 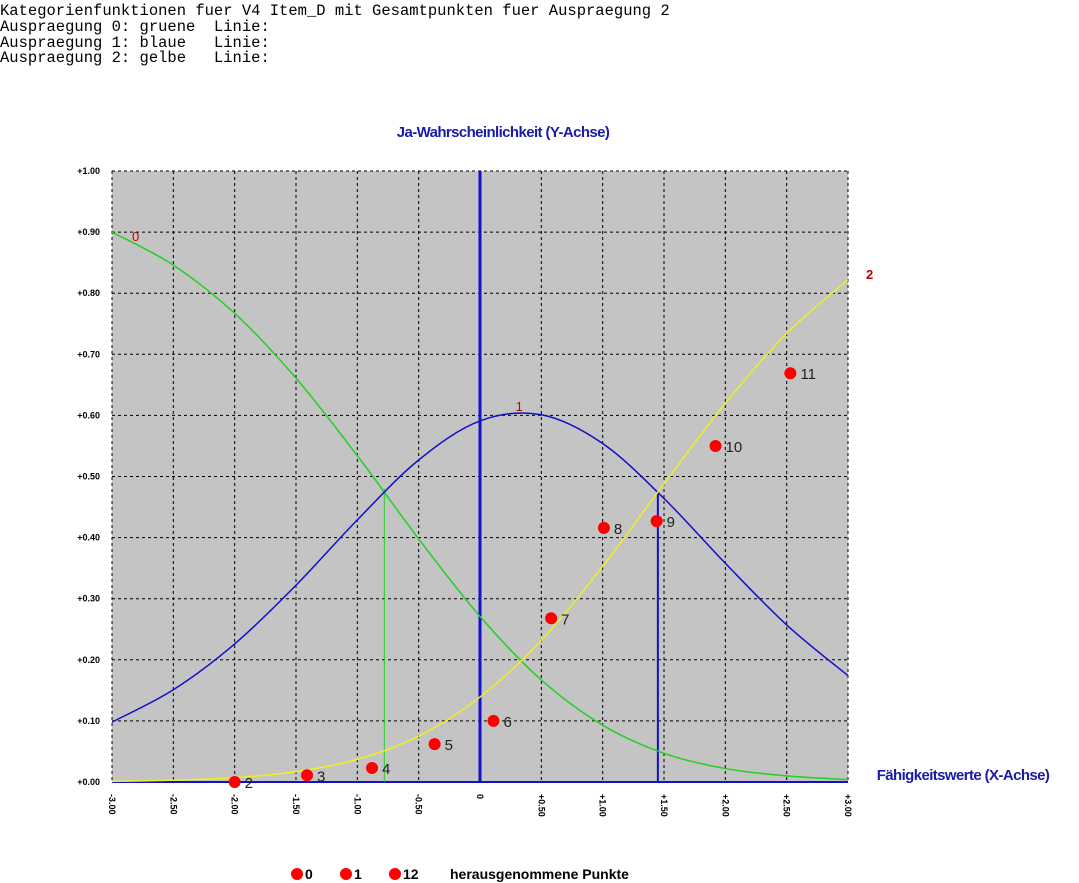 What do you see at coordinates (135, 43) in the screenshot?
I see `header-line: Auspraegung 1: blaue Linie:` at bounding box center [135, 43].